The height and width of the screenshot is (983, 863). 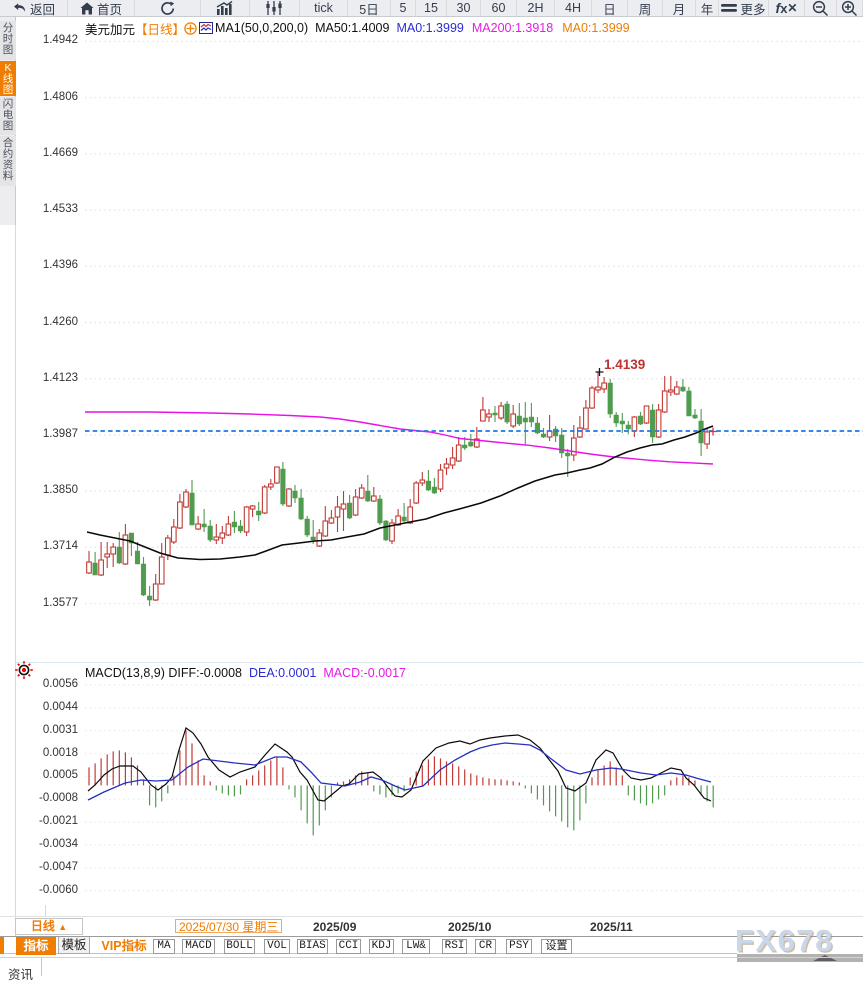 What do you see at coordinates (624, 364) in the screenshot?
I see `svg-text: 1.4139` at bounding box center [624, 364].